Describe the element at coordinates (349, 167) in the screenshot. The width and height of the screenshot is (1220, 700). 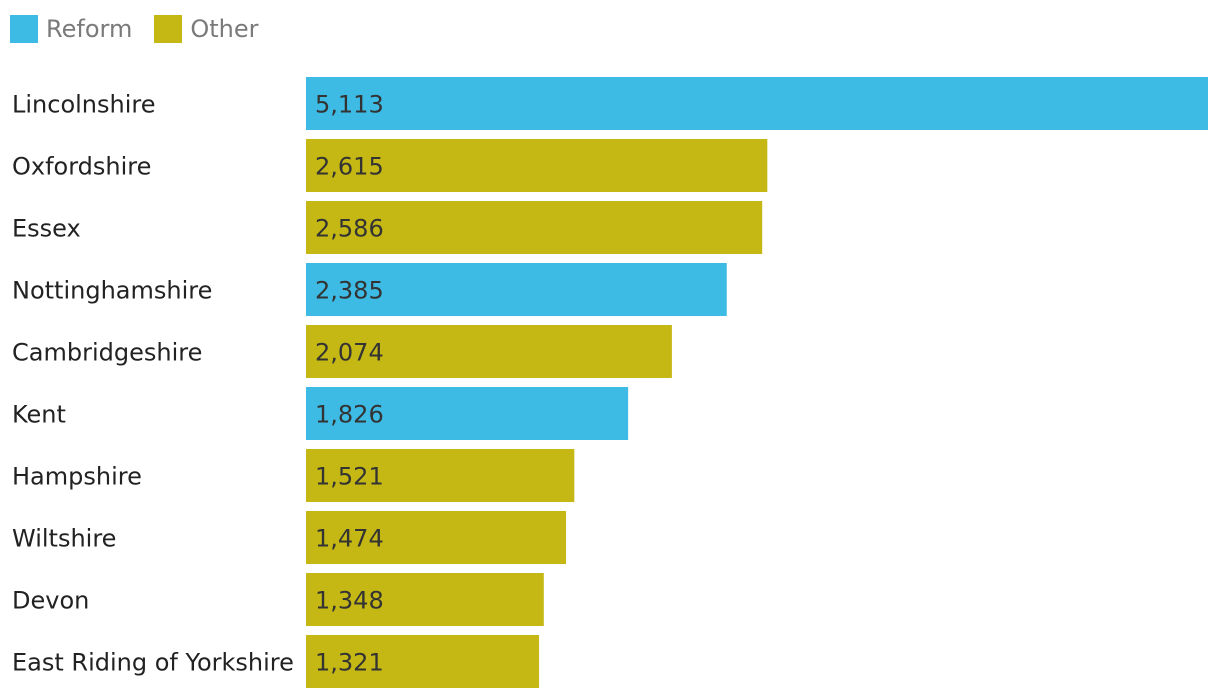
I see `value-label-oxfordshire: 2,615` at that location.